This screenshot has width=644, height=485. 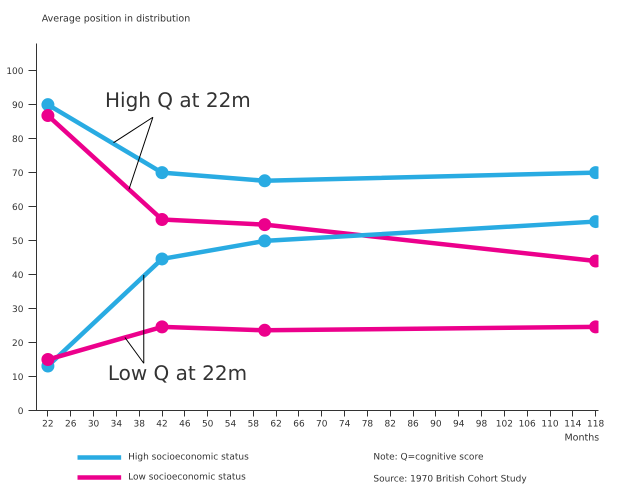 I want to click on y-tick-label: 60, so click(x=18, y=208).